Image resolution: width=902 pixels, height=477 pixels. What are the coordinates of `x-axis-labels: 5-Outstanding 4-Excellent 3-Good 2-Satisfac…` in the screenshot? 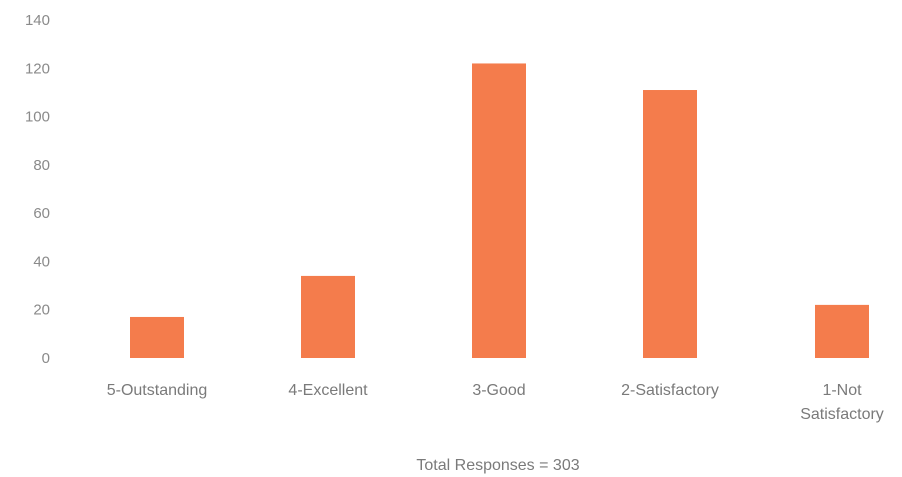 It's located at (495, 402).